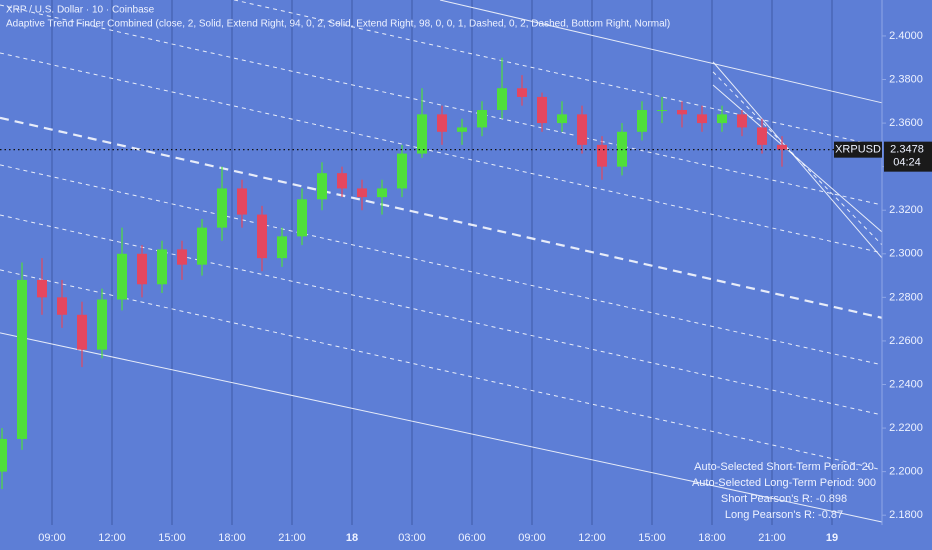 This screenshot has height=550, width=932. What do you see at coordinates (906, 254) in the screenshot?
I see `y-tick-label: 2.3000` at bounding box center [906, 254].